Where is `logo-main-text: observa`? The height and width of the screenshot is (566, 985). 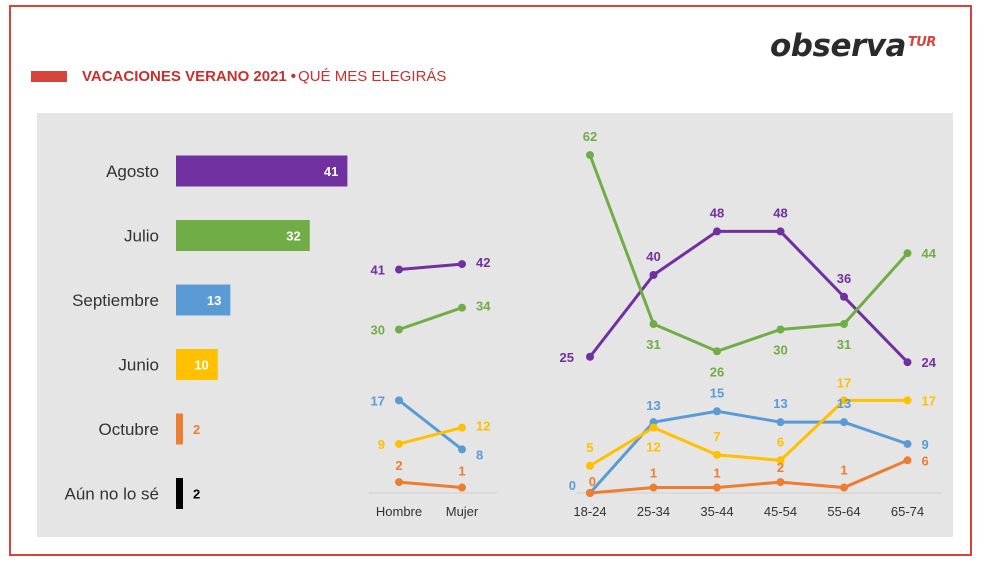
logo-main-text: observa is located at coordinates (838, 46).